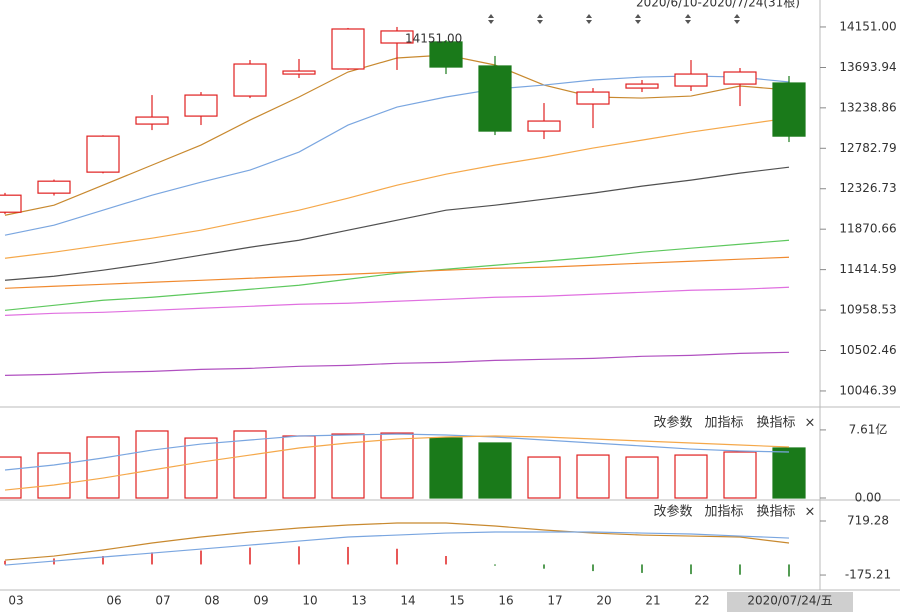 Image resolution: width=900 pixels, height=612 pixels. Describe the element at coordinates (603, 601) in the screenshot. I see `x-tick-label: 20` at that location.